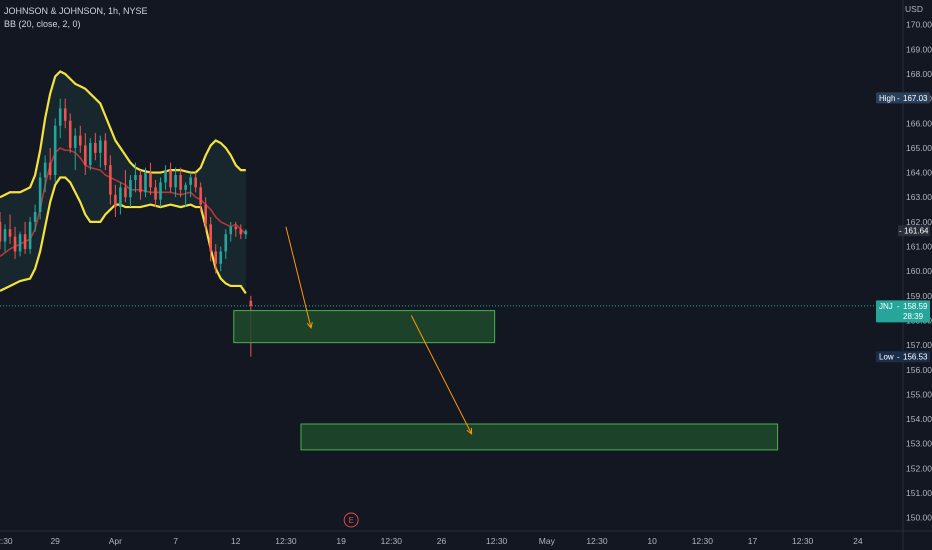  I want to click on arrow-head, so click(469, 431).